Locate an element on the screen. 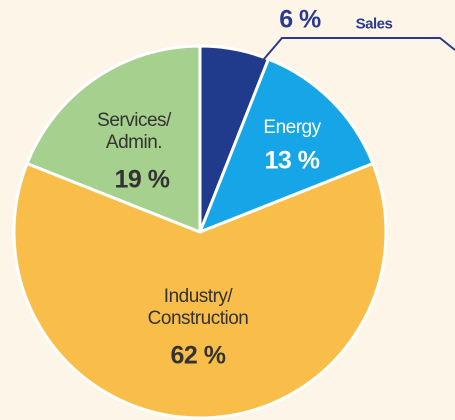  value-label: 6 % is located at coordinates (300, 19).